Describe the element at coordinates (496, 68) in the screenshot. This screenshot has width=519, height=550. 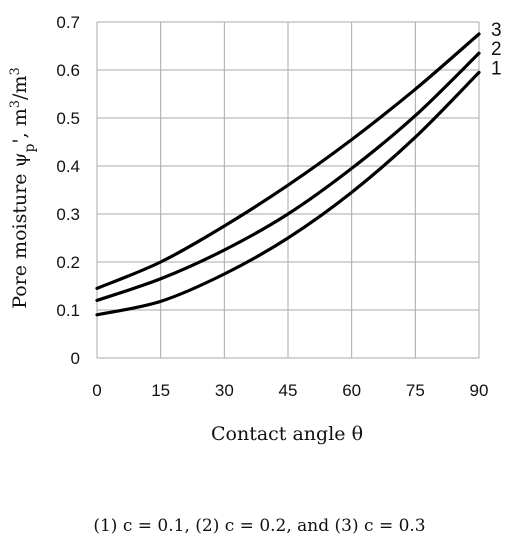
I see `curve-label-1: 1` at that location.